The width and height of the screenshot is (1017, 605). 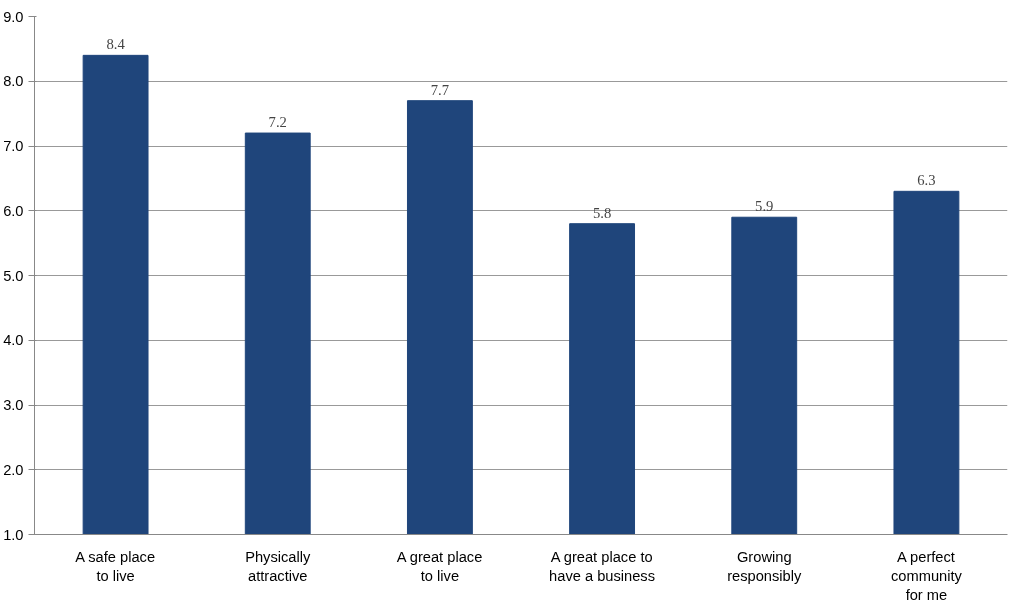 What do you see at coordinates (926, 180) in the screenshot?
I see `data-label: 6.3` at bounding box center [926, 180].